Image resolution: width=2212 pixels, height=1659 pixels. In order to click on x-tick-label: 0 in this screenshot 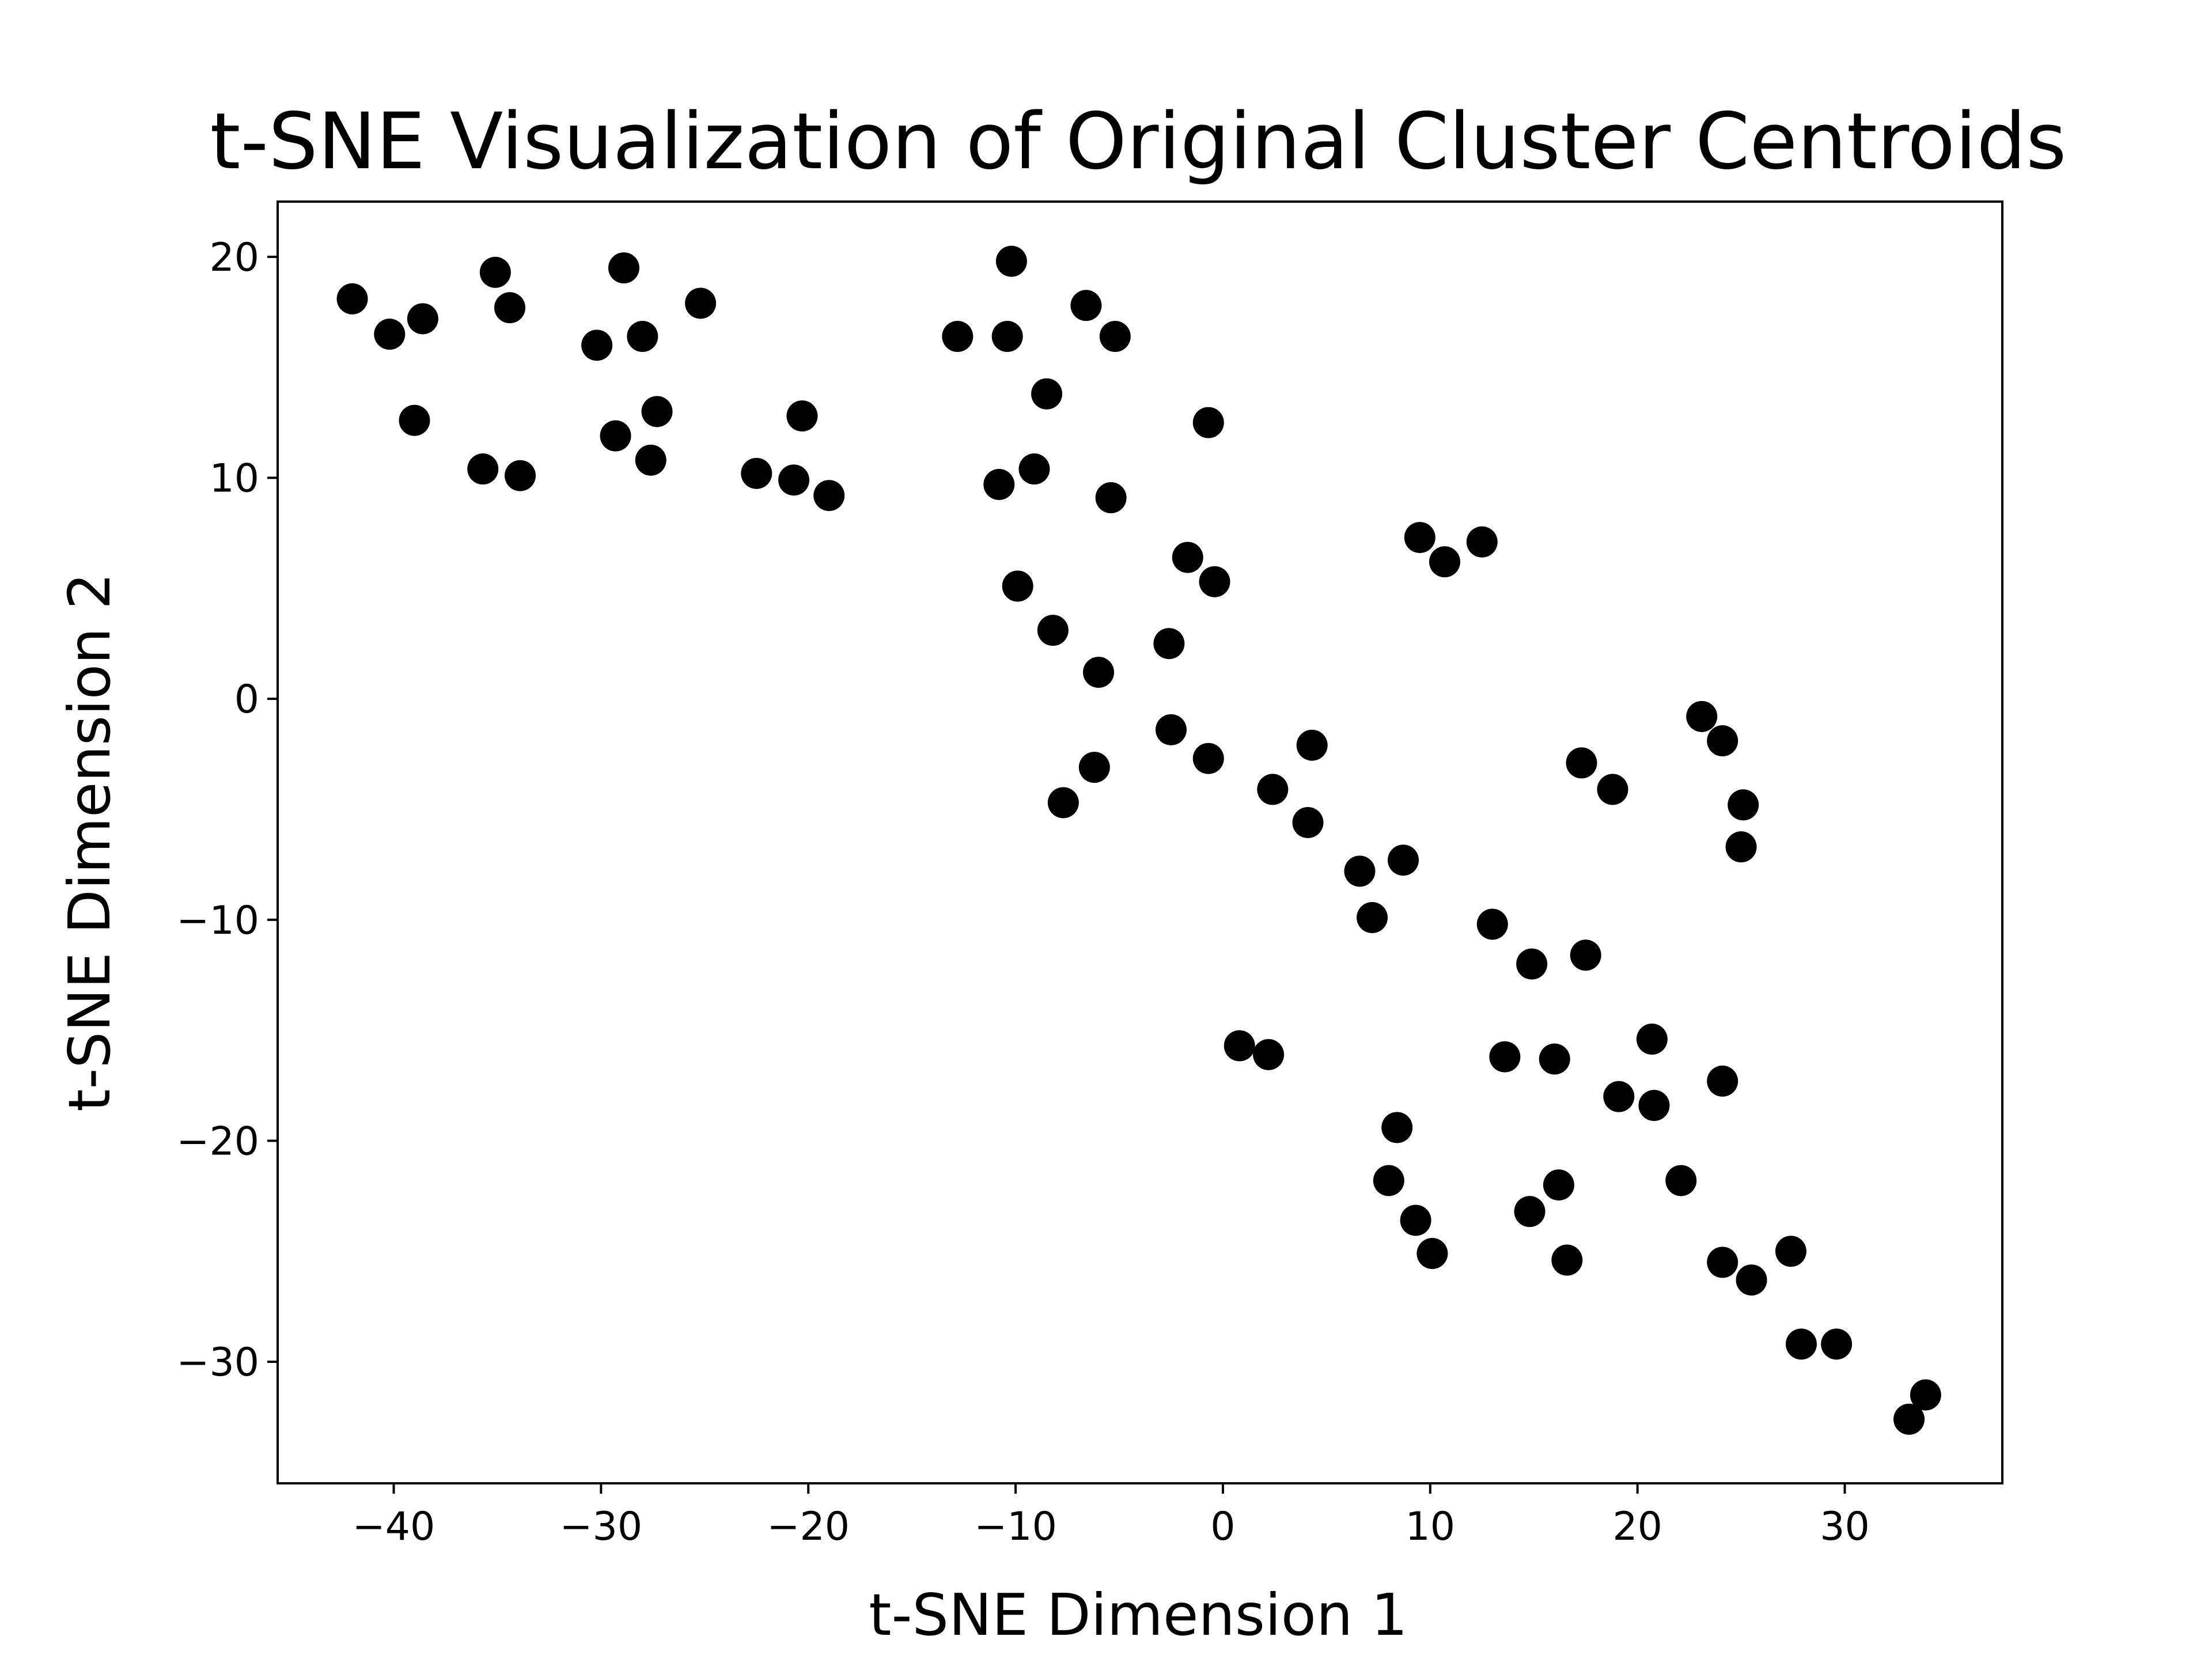, I will do `click(1222, 1527)`.